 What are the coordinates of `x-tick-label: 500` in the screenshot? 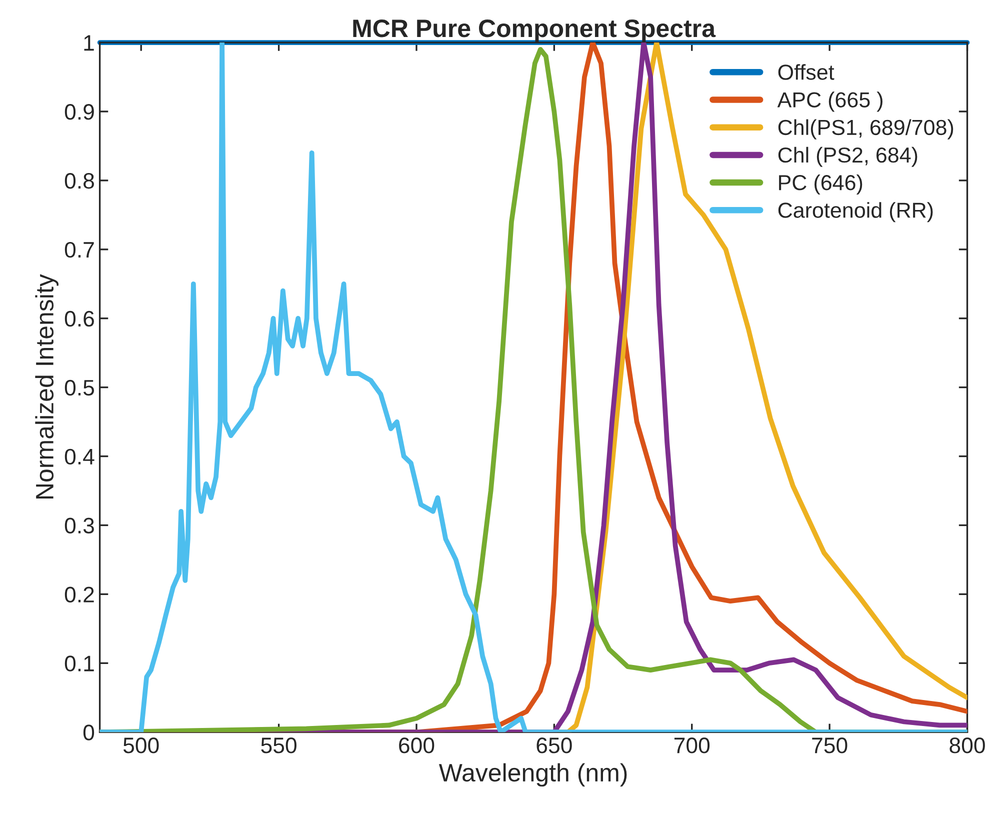 It's located at (141, 746).